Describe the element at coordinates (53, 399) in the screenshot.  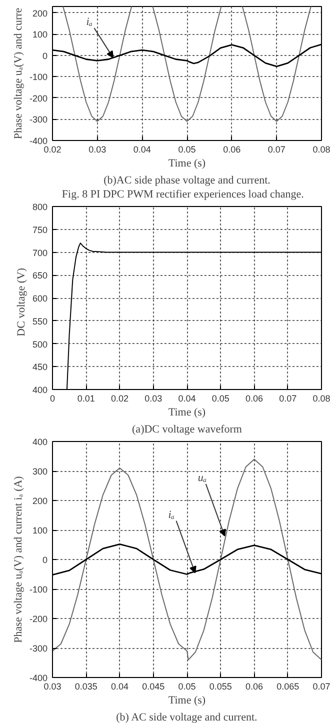
I see `x-tick-label: 0` at that location.